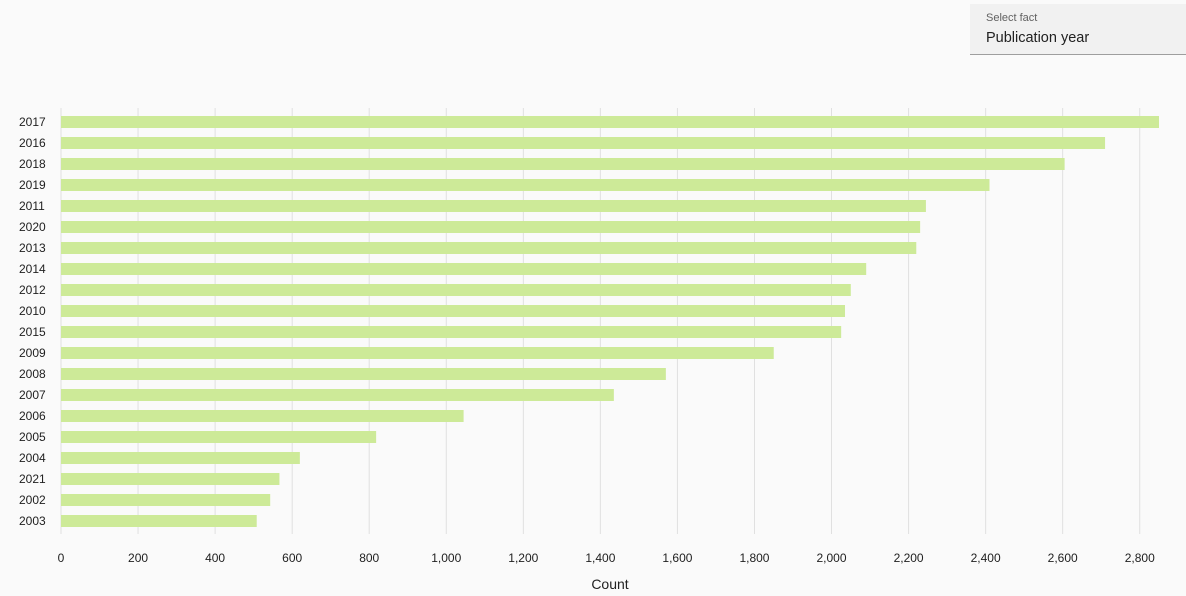  What do you see at coordinates (451, 332) in the screenshot?
I see `bar-2015` at bounding box center [451, 332].